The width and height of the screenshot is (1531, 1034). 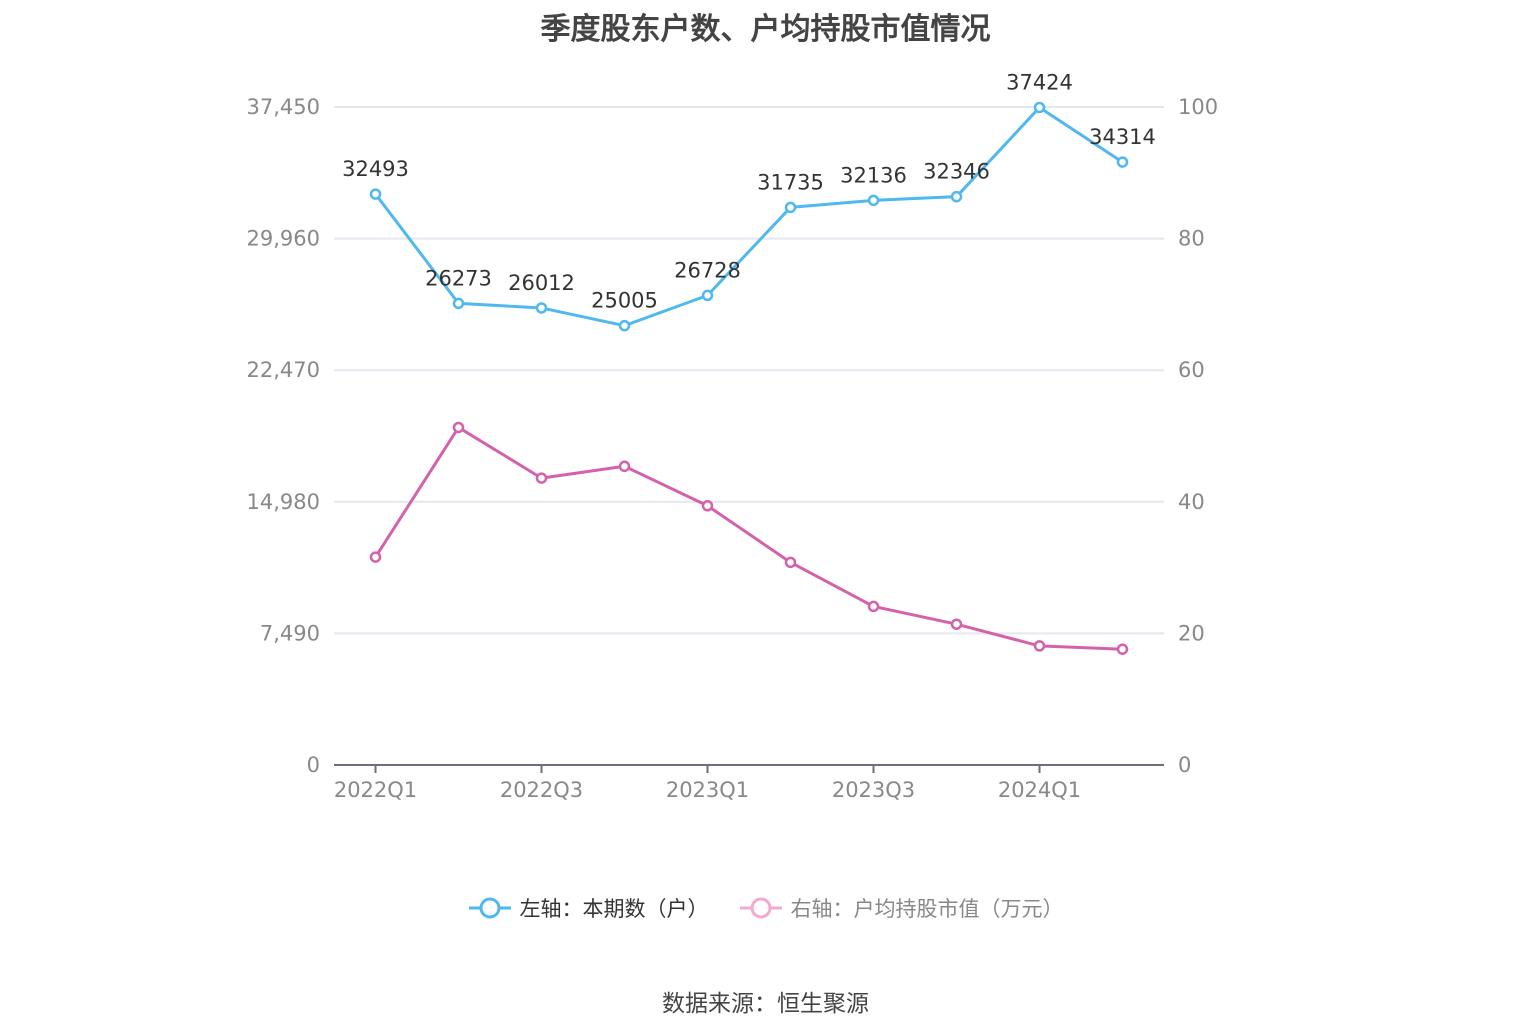 What do you see at coordinates (1039, 790) in the screenshot?
I see `x-axis-tick-label: 2024Q1` at bounding box center [1039, 790].